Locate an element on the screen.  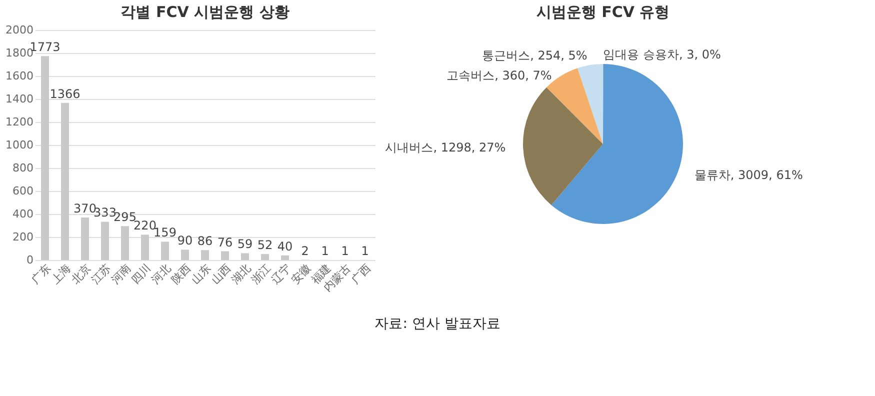
data-label: 59 is located at coordinates (245, 244).